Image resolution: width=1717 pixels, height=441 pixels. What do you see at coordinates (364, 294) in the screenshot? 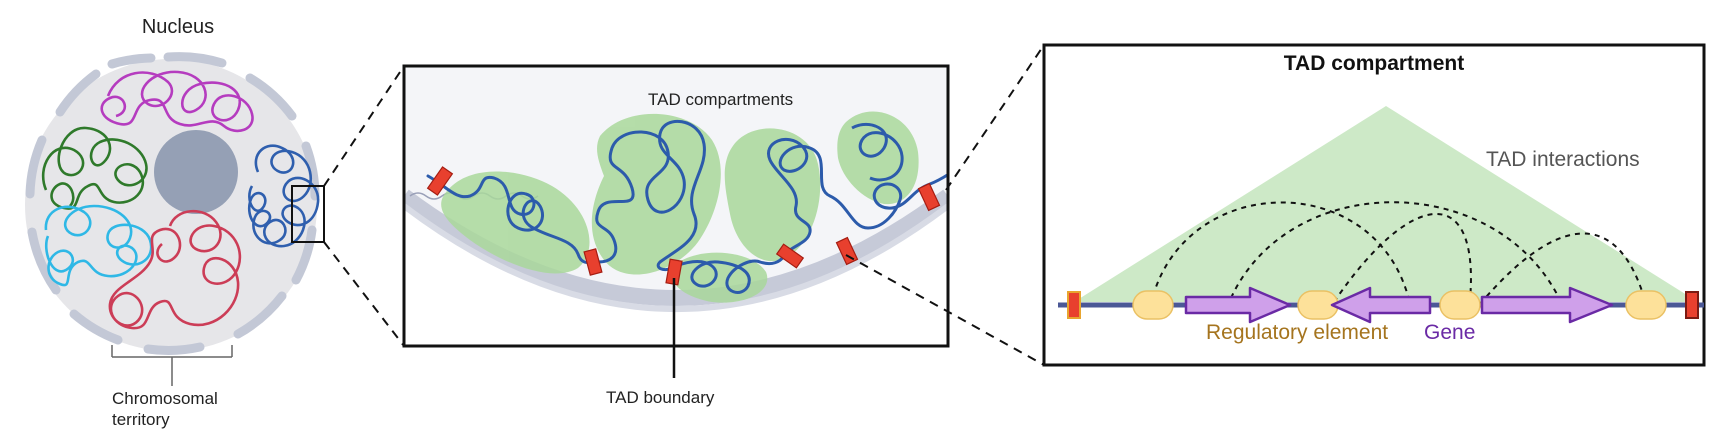
I see `zoom-line-bottom` at bounding box center [364, 294].